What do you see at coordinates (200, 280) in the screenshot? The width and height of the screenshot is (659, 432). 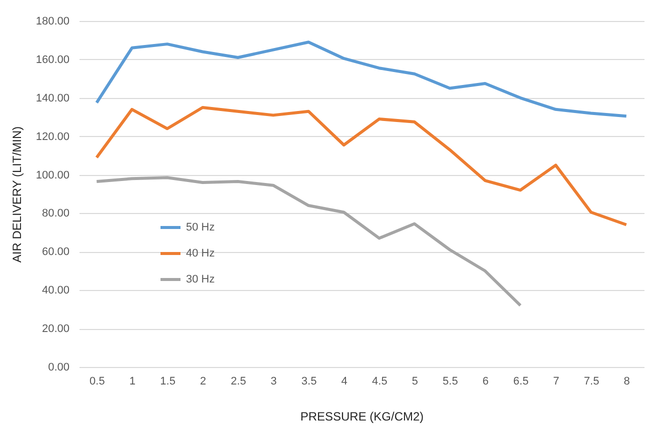 I see `legend-label: 30 Hz` at bounding box center [200, 280].